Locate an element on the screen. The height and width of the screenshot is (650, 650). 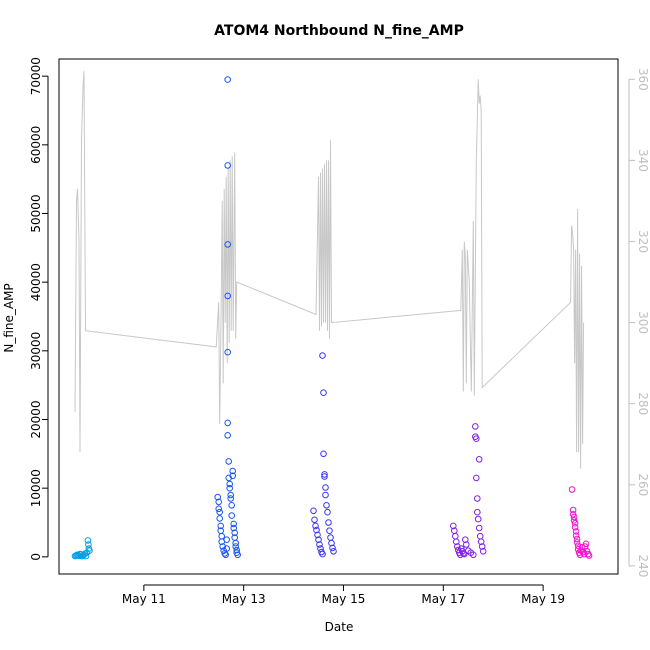
y2-tick-label: 260 is located at coordinates (643, 484).